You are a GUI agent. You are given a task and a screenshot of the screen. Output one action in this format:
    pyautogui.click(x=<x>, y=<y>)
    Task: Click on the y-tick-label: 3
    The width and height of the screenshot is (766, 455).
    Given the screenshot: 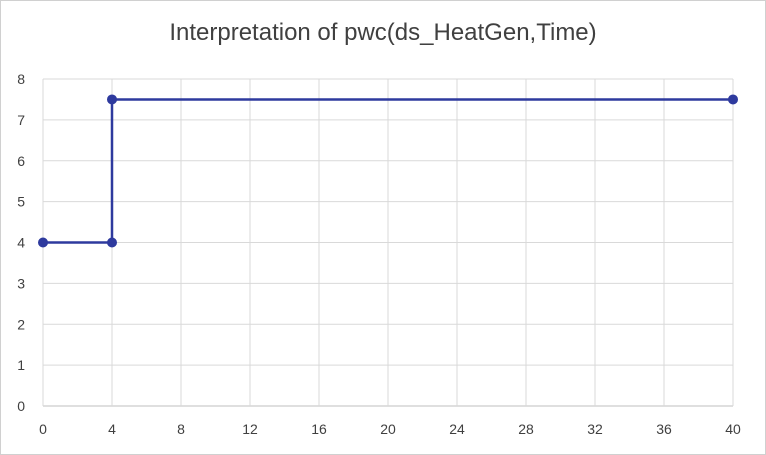 What is the action you would take?
    pyautogui.click(x=21, y=283)
    